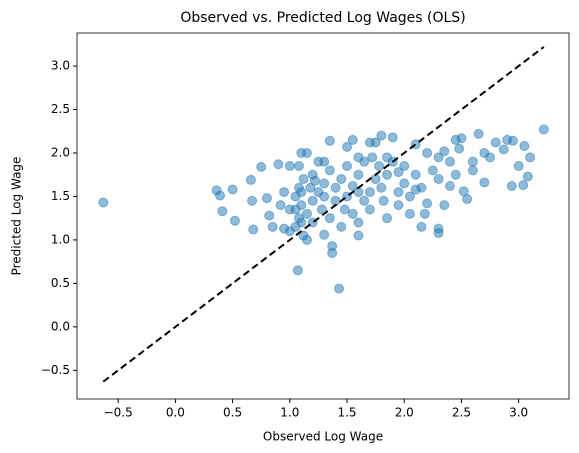 The width and height of the screenshot is (579, 453). I want to click on x-tick-label: 3.0, so click(518, 413).